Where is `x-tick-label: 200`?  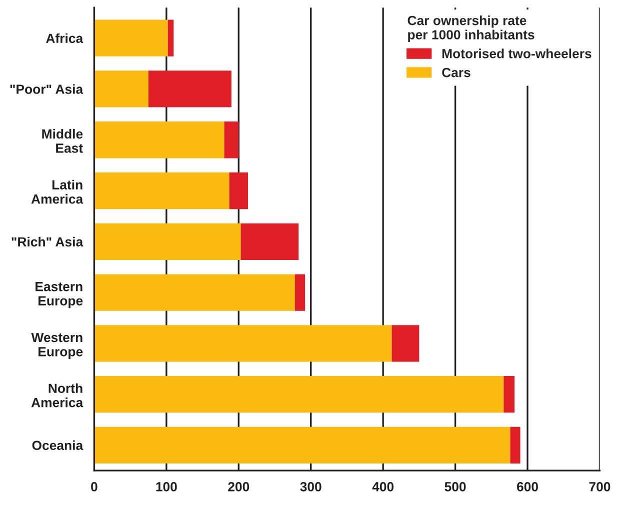 x-tick-label: 200 is located at coordinates (239, 487).